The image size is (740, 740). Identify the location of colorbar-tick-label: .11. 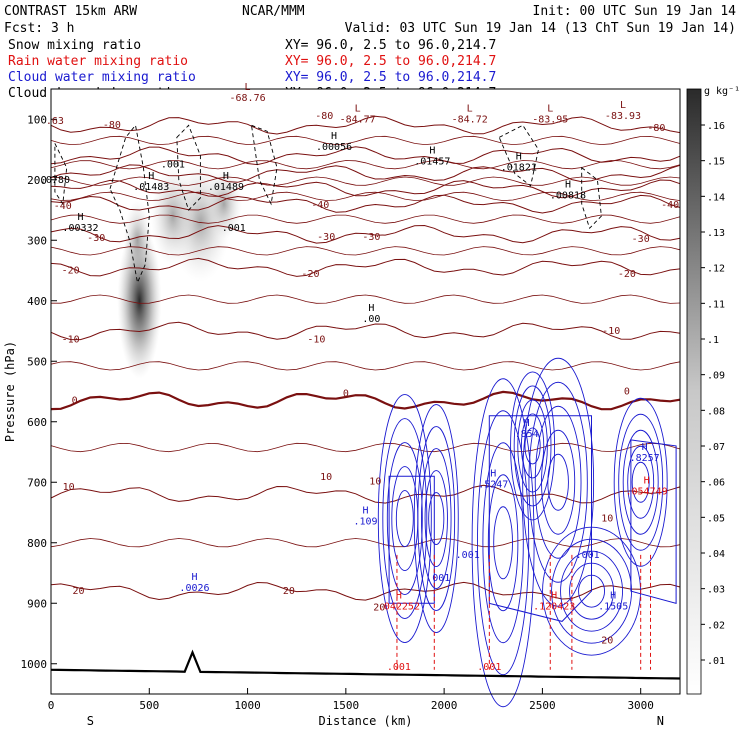
(716, 304).